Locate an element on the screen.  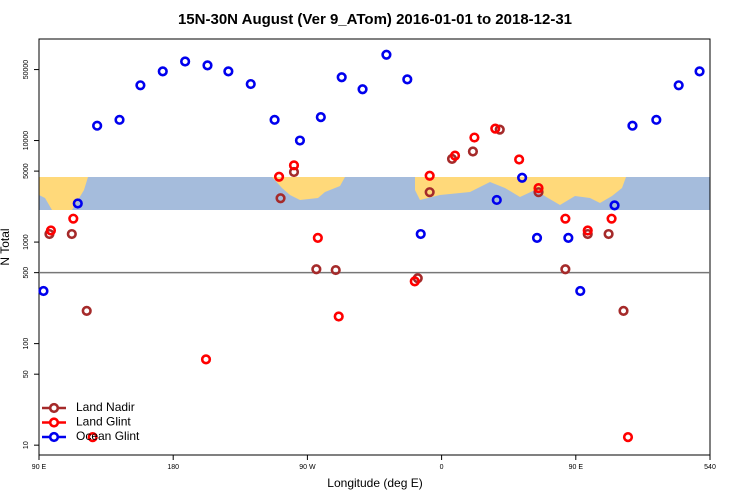
y-tick-label: 50 is located at coordinates (26, 374).